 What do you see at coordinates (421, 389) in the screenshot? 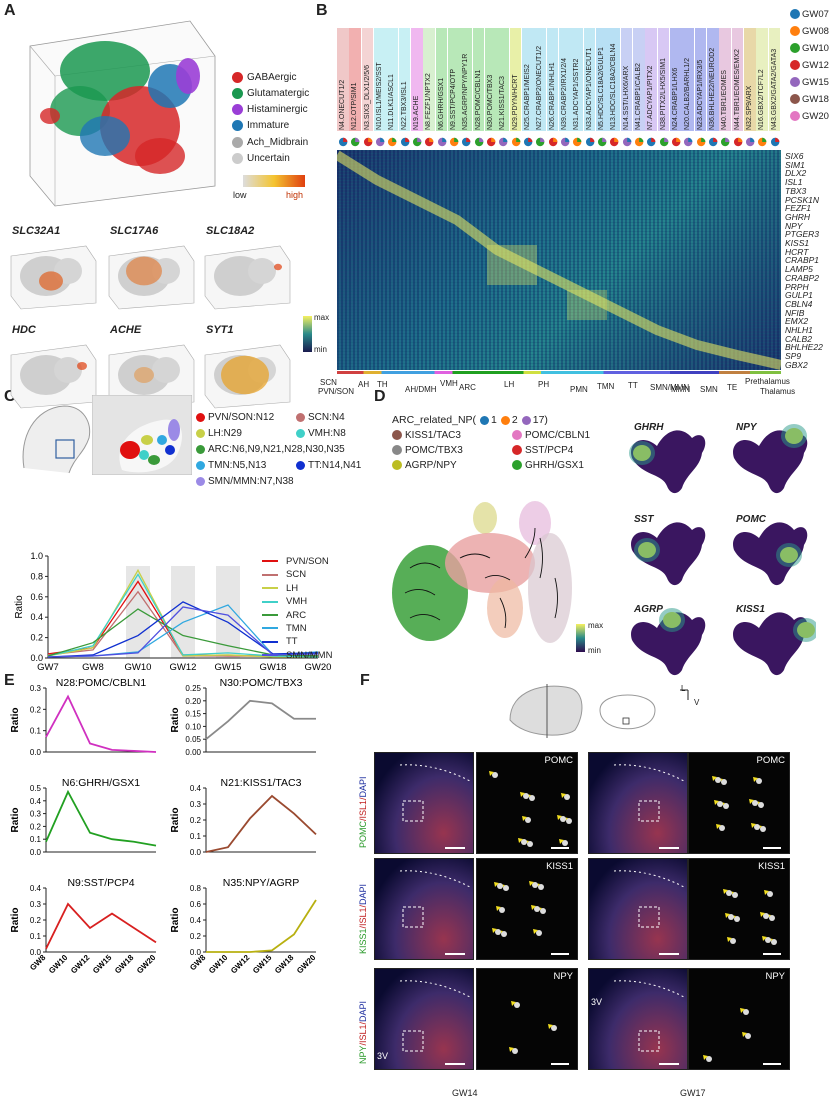
I see `heatmap-region-label: AH/DMH` at bounding box center [421, 389].